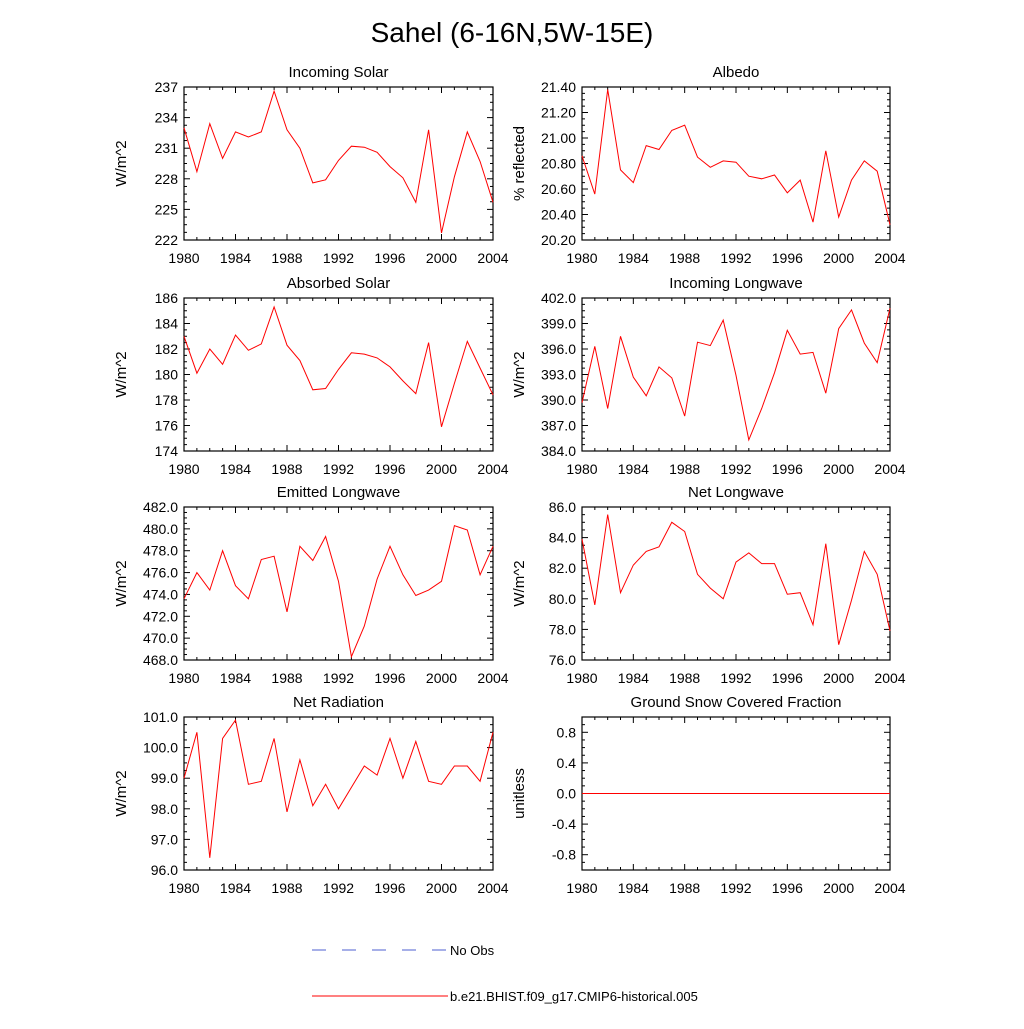  I want to click on y-tick-label: 97.0, so click(164, 839).